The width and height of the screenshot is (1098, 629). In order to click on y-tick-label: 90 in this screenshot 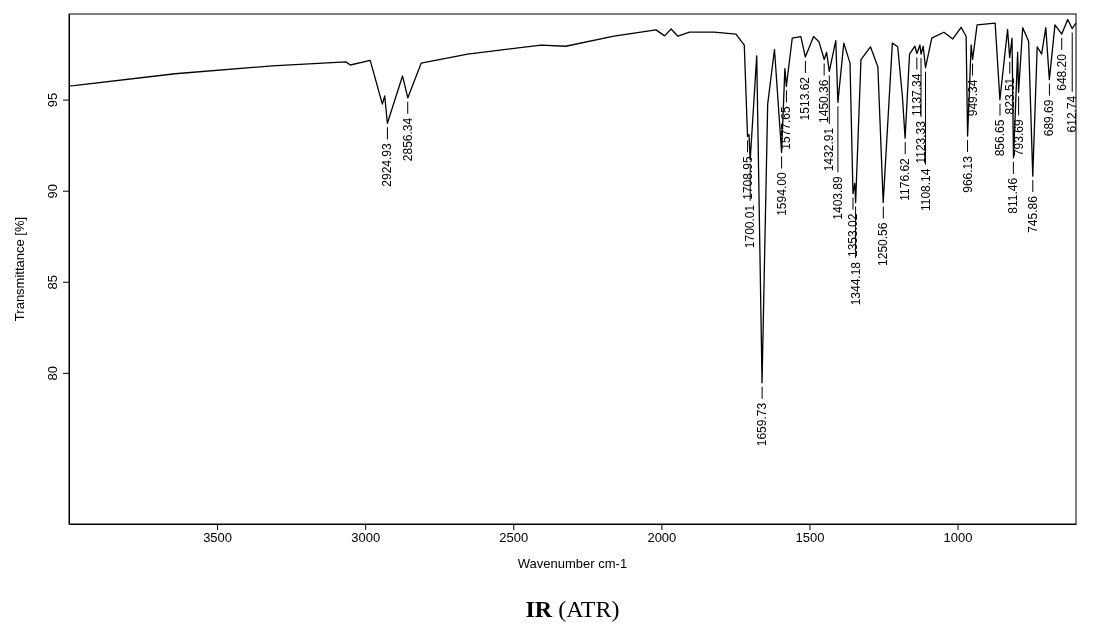, I will do `click(52, 191)`.